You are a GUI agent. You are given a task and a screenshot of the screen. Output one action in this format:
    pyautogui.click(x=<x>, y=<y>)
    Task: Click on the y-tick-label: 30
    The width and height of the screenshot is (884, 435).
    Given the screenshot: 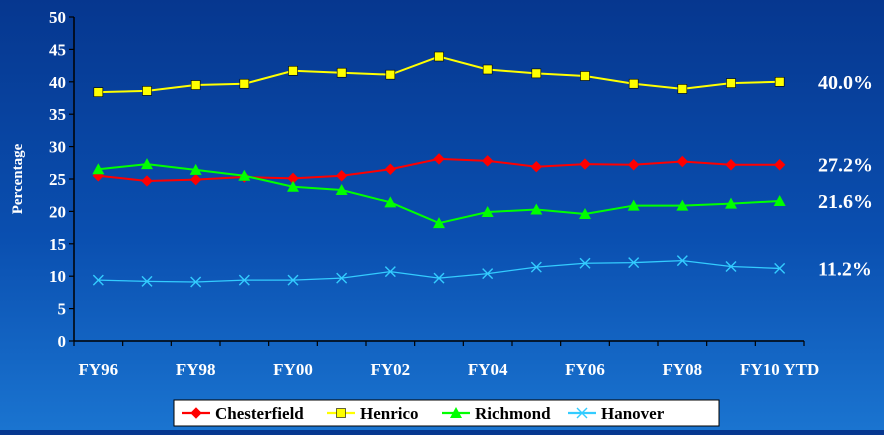 What is the action you would take?
    pyautogui.click(x=57, y=147)
    